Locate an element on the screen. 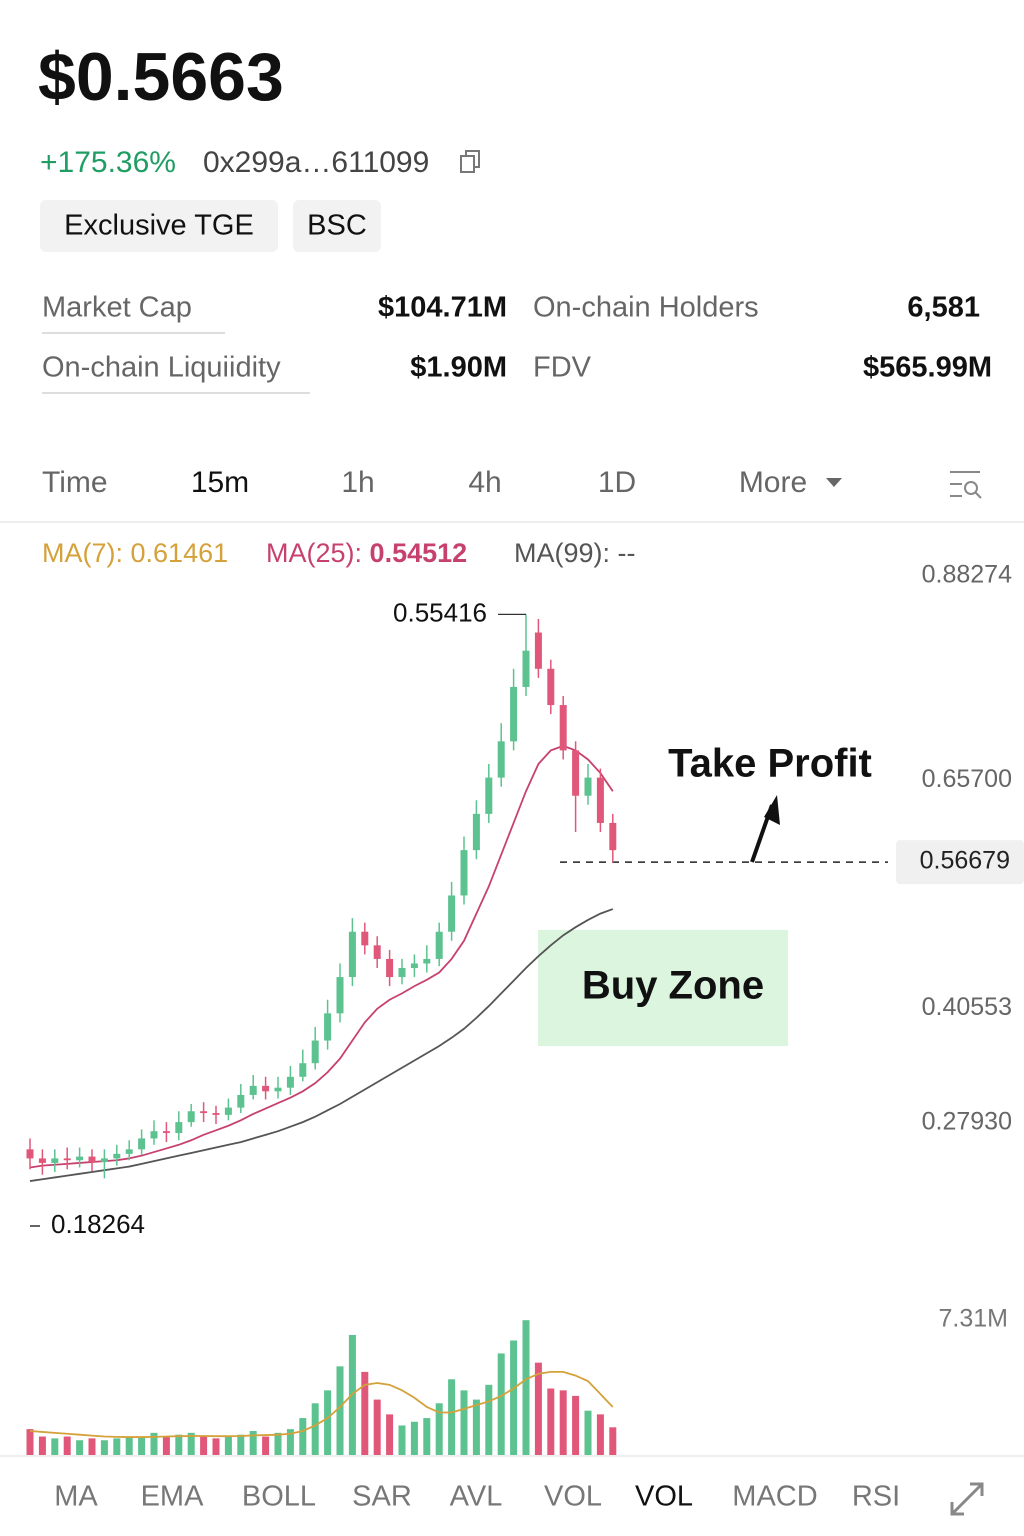 This screenshot has height=1536, width=1024. indicator-tab: BOLL is located at coordinates (279, 1497).